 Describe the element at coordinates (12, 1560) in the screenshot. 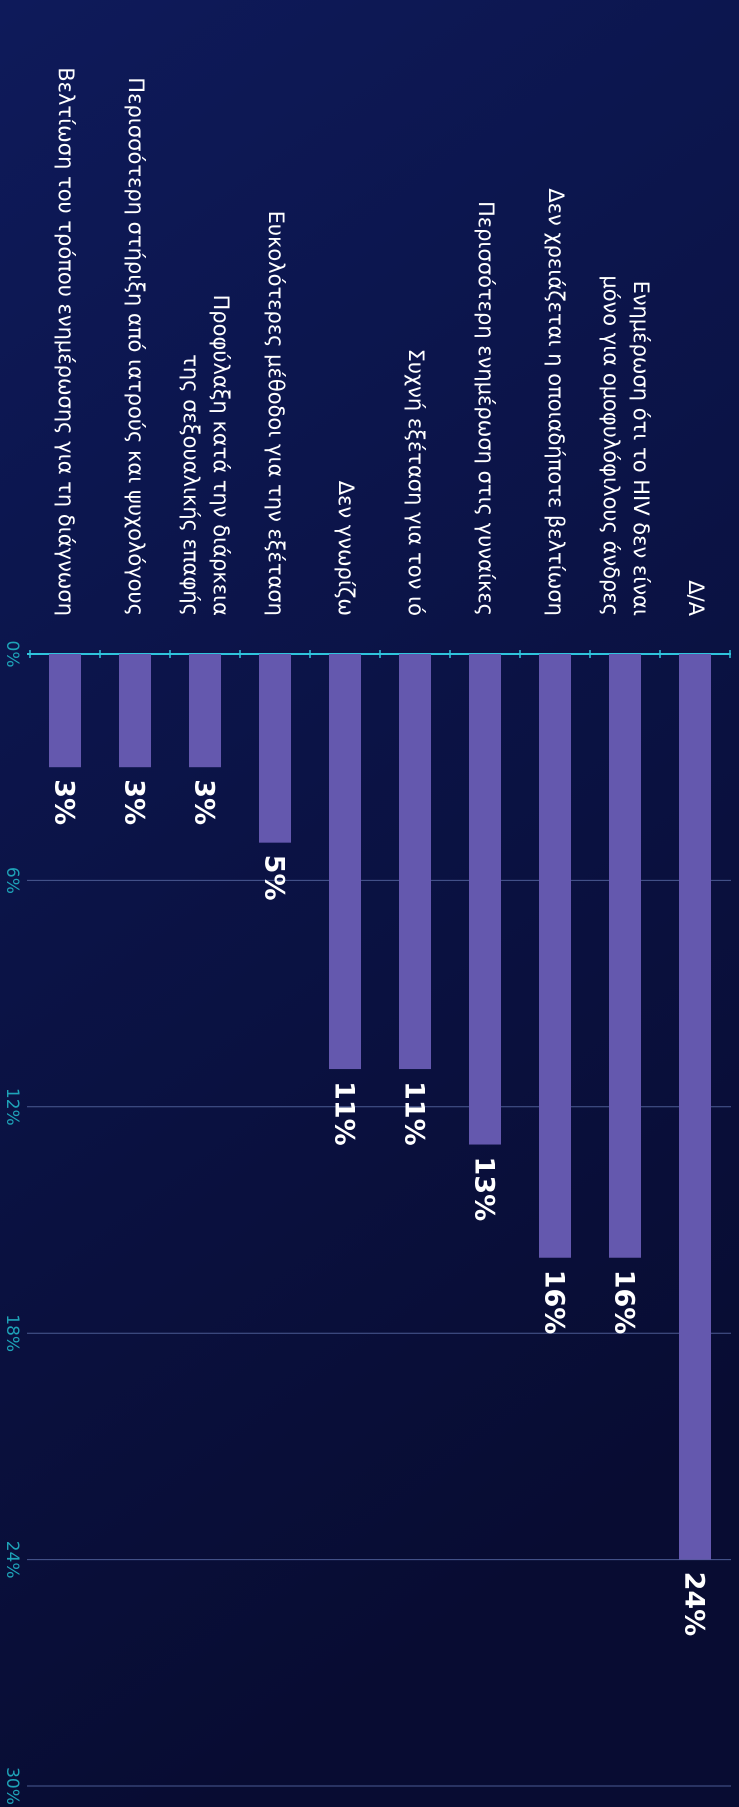

I see `x-tick-label: 24%` at that location.